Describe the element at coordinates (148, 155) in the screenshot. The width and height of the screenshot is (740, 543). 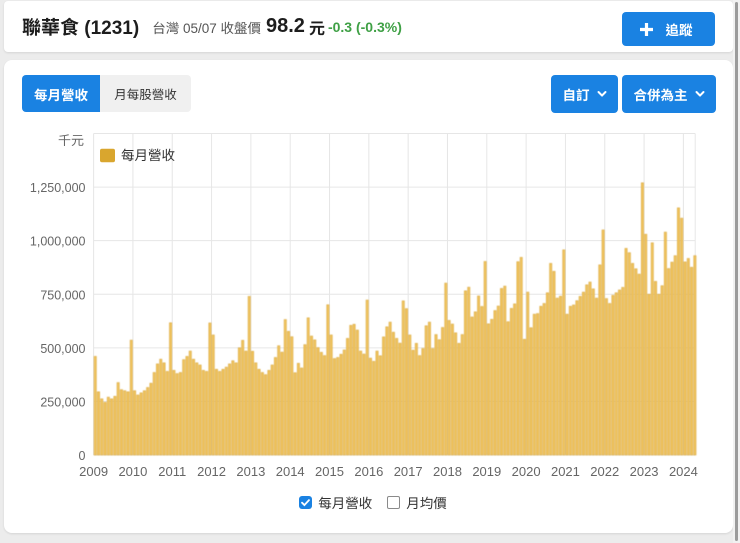
I see `svg-text: 每月營收` at that location.